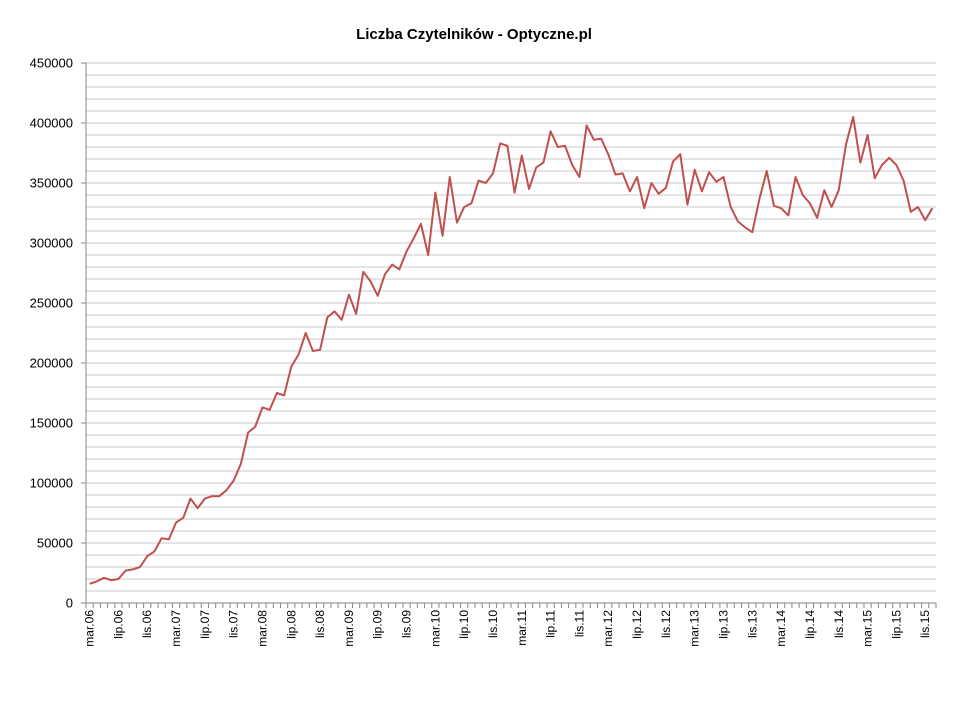 The height and width of the screenshot is (710, 978). Describe the element at coordinates (666, 624) in the screenshot. I see `x-tick-label: lis.12` at that location.